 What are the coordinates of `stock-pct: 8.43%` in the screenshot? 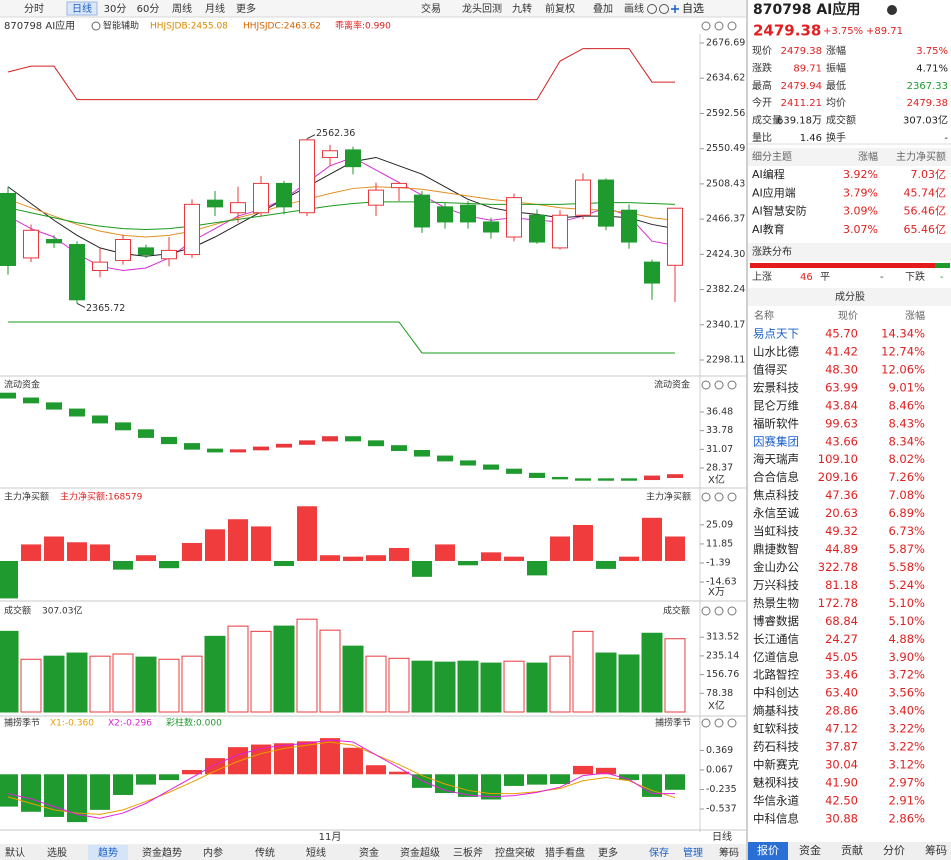 It's located at (906, 423).